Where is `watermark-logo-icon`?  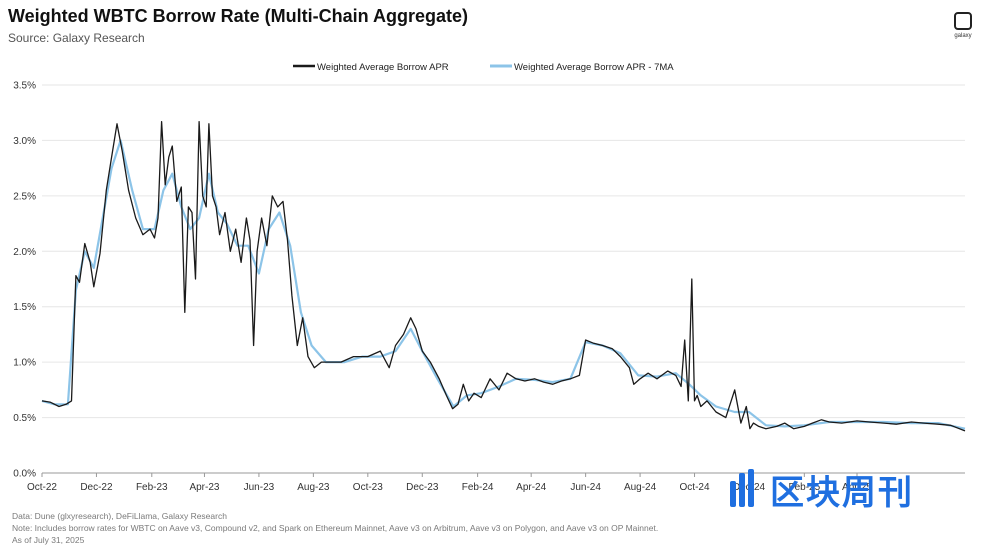
watermark-logo-icon is located at coordinates (745, 489).